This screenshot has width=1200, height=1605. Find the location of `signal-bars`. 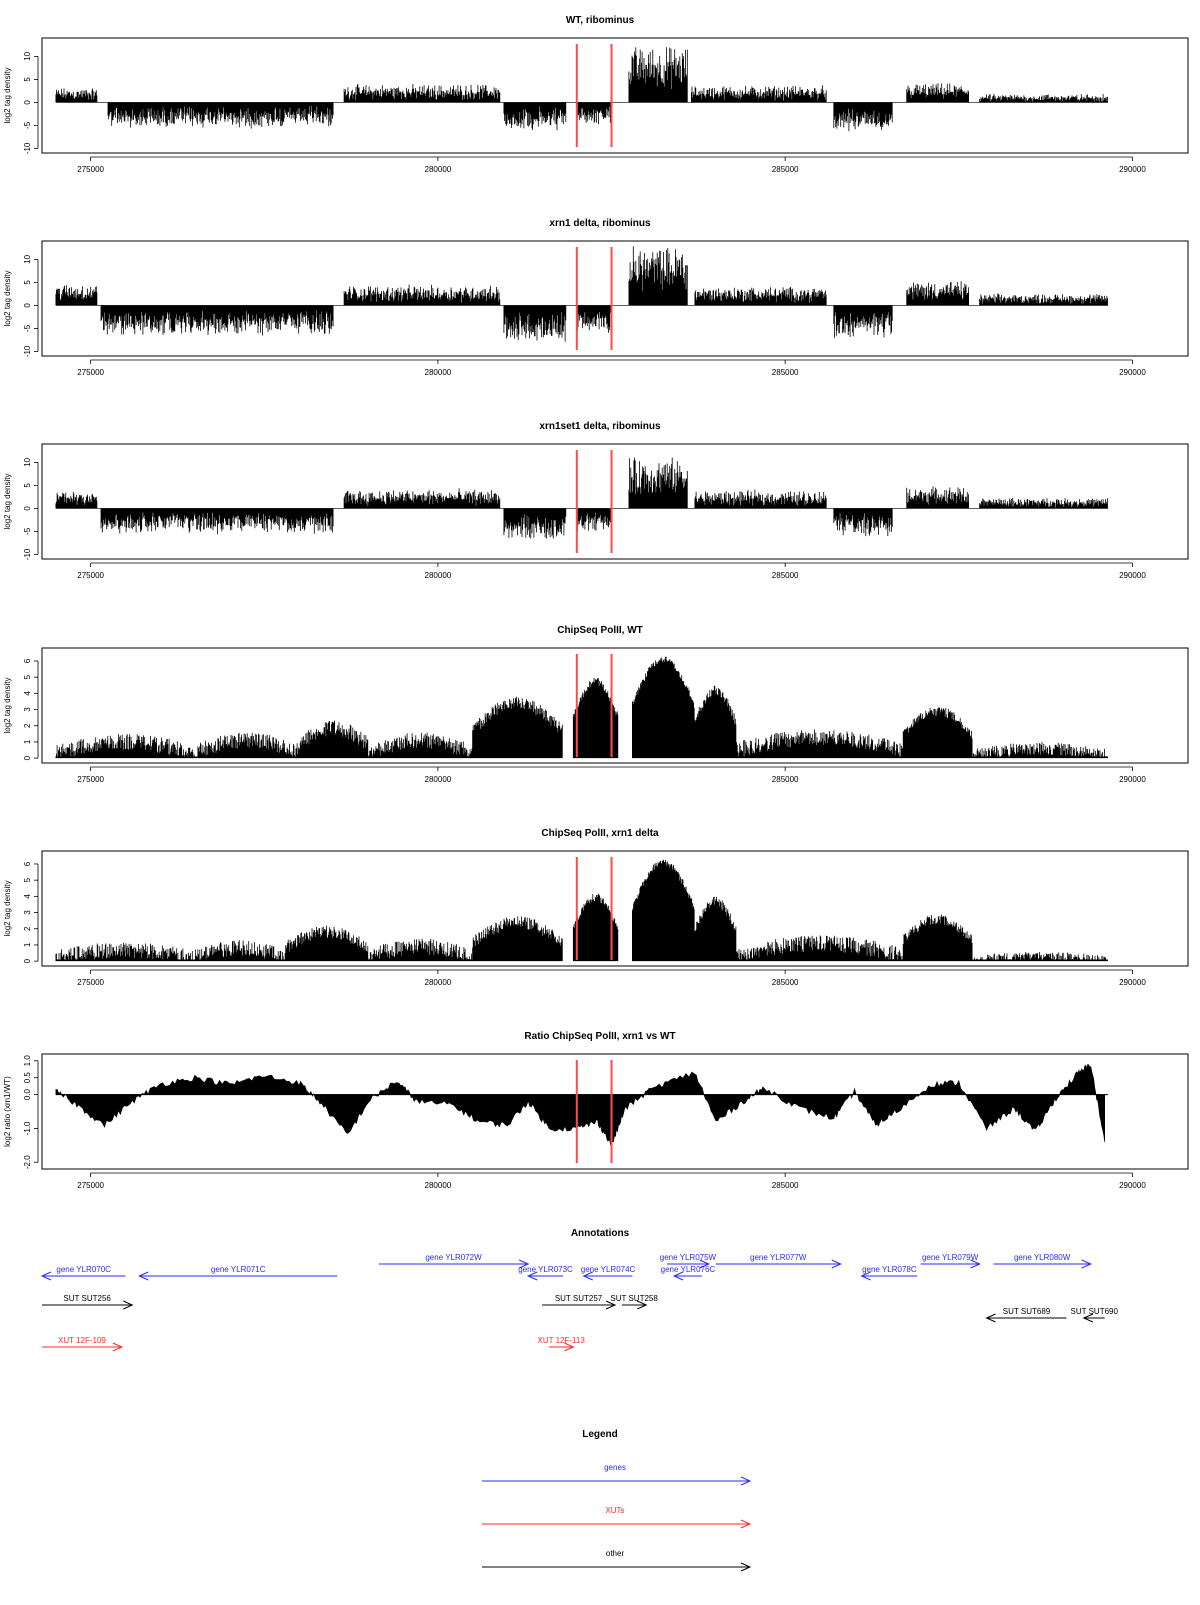

signal-bars is located at coordinates (581, 89).